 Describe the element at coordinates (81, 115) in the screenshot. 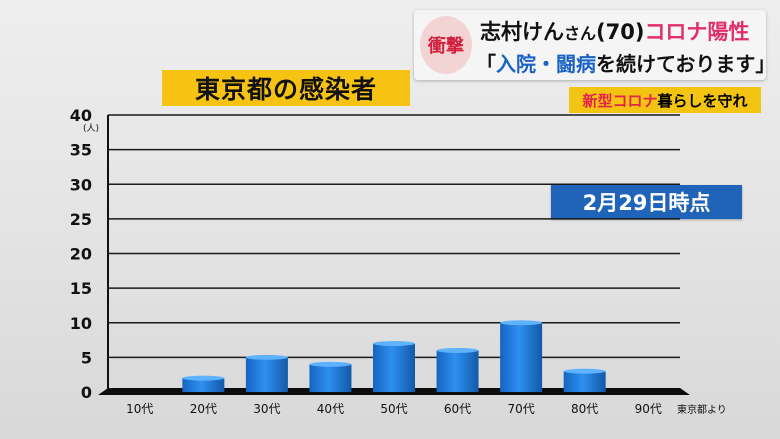

I see `y-tick-label: 40` at that location.